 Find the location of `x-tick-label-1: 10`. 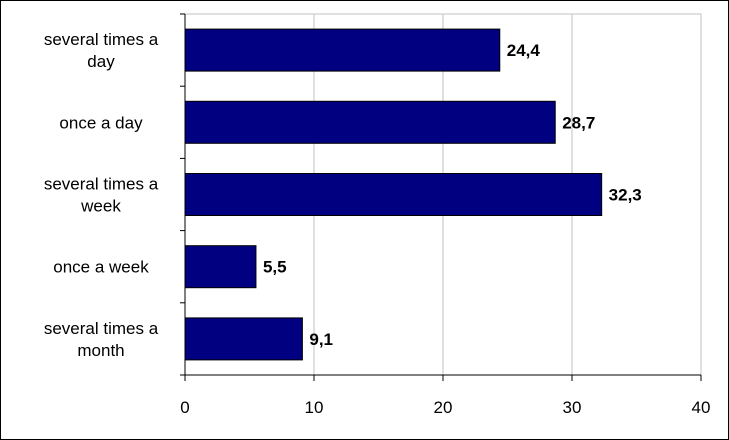

x-tick-label-1: 10 is located at coordinates (314, 407).